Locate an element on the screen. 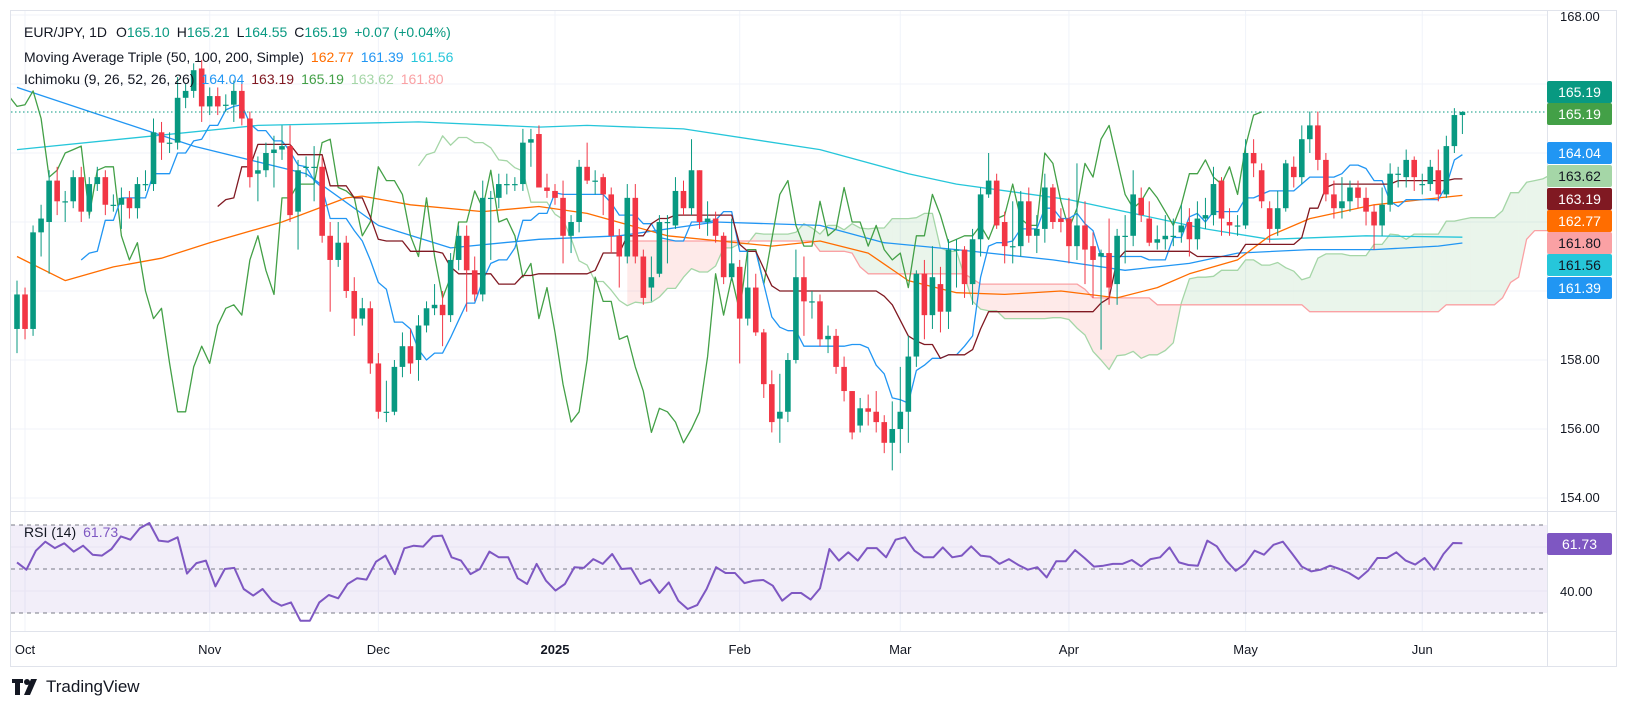 The width and height of the screenshot is (1630, 716). price-label-box: 163.19 is located at coordinates (1579, 199).